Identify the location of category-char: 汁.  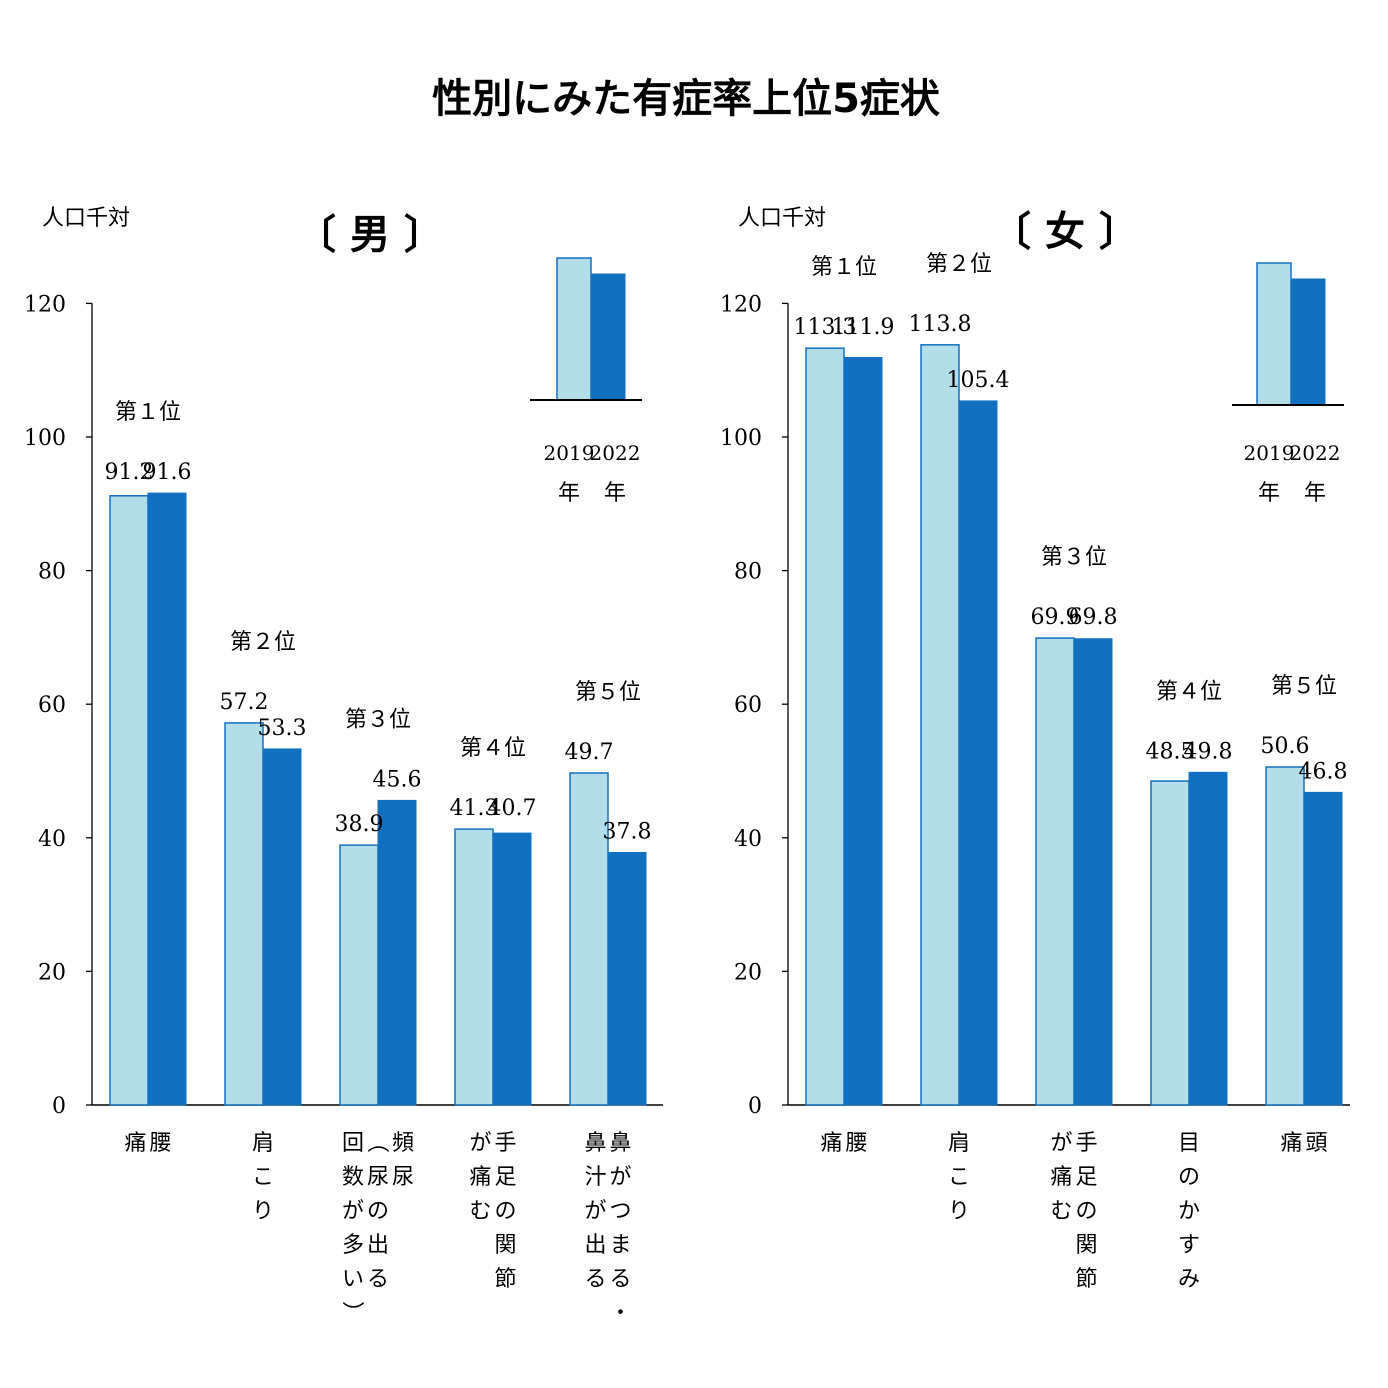
(595, 1177).